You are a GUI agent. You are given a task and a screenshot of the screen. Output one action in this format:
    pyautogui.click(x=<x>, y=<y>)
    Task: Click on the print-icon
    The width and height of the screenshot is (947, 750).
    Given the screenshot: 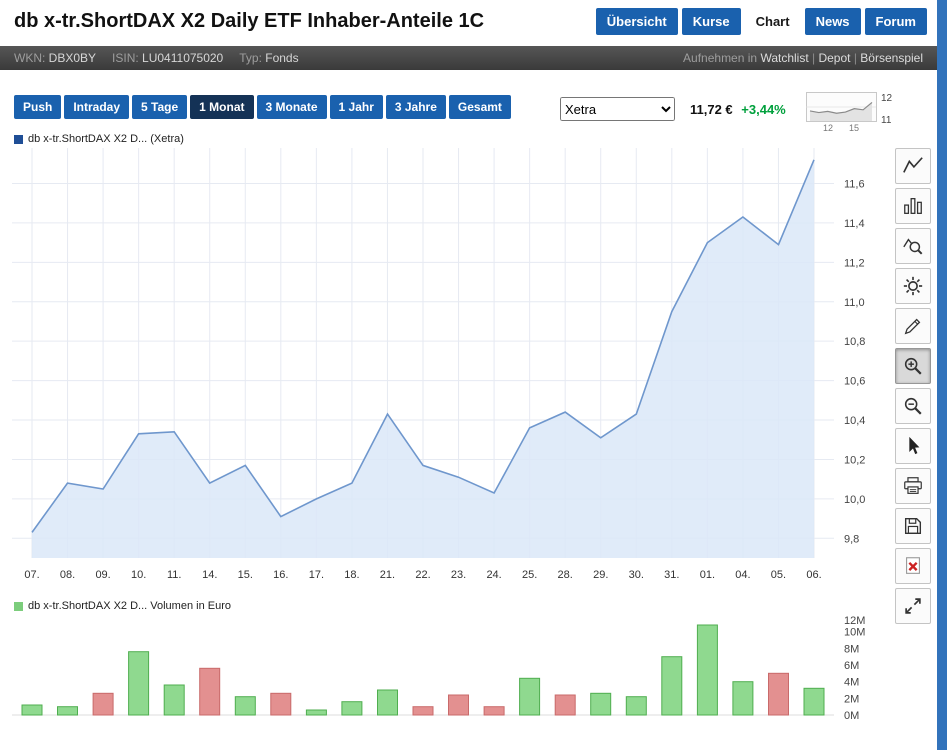 What is the action you would take?
    pyautogui.click(x=913, y=485)
    